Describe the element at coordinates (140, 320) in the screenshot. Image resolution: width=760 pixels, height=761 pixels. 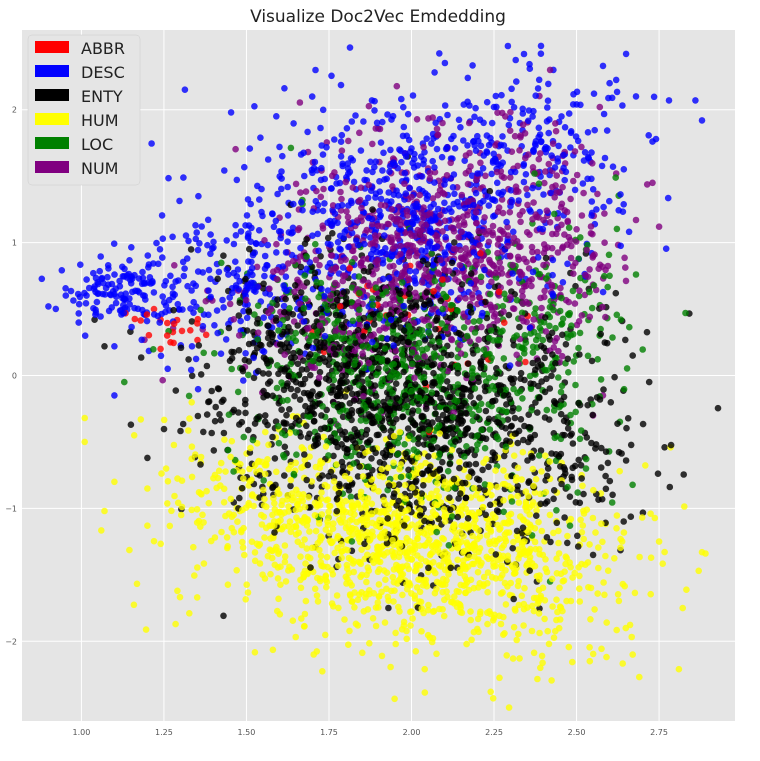
I see `point-abbr` at that location.